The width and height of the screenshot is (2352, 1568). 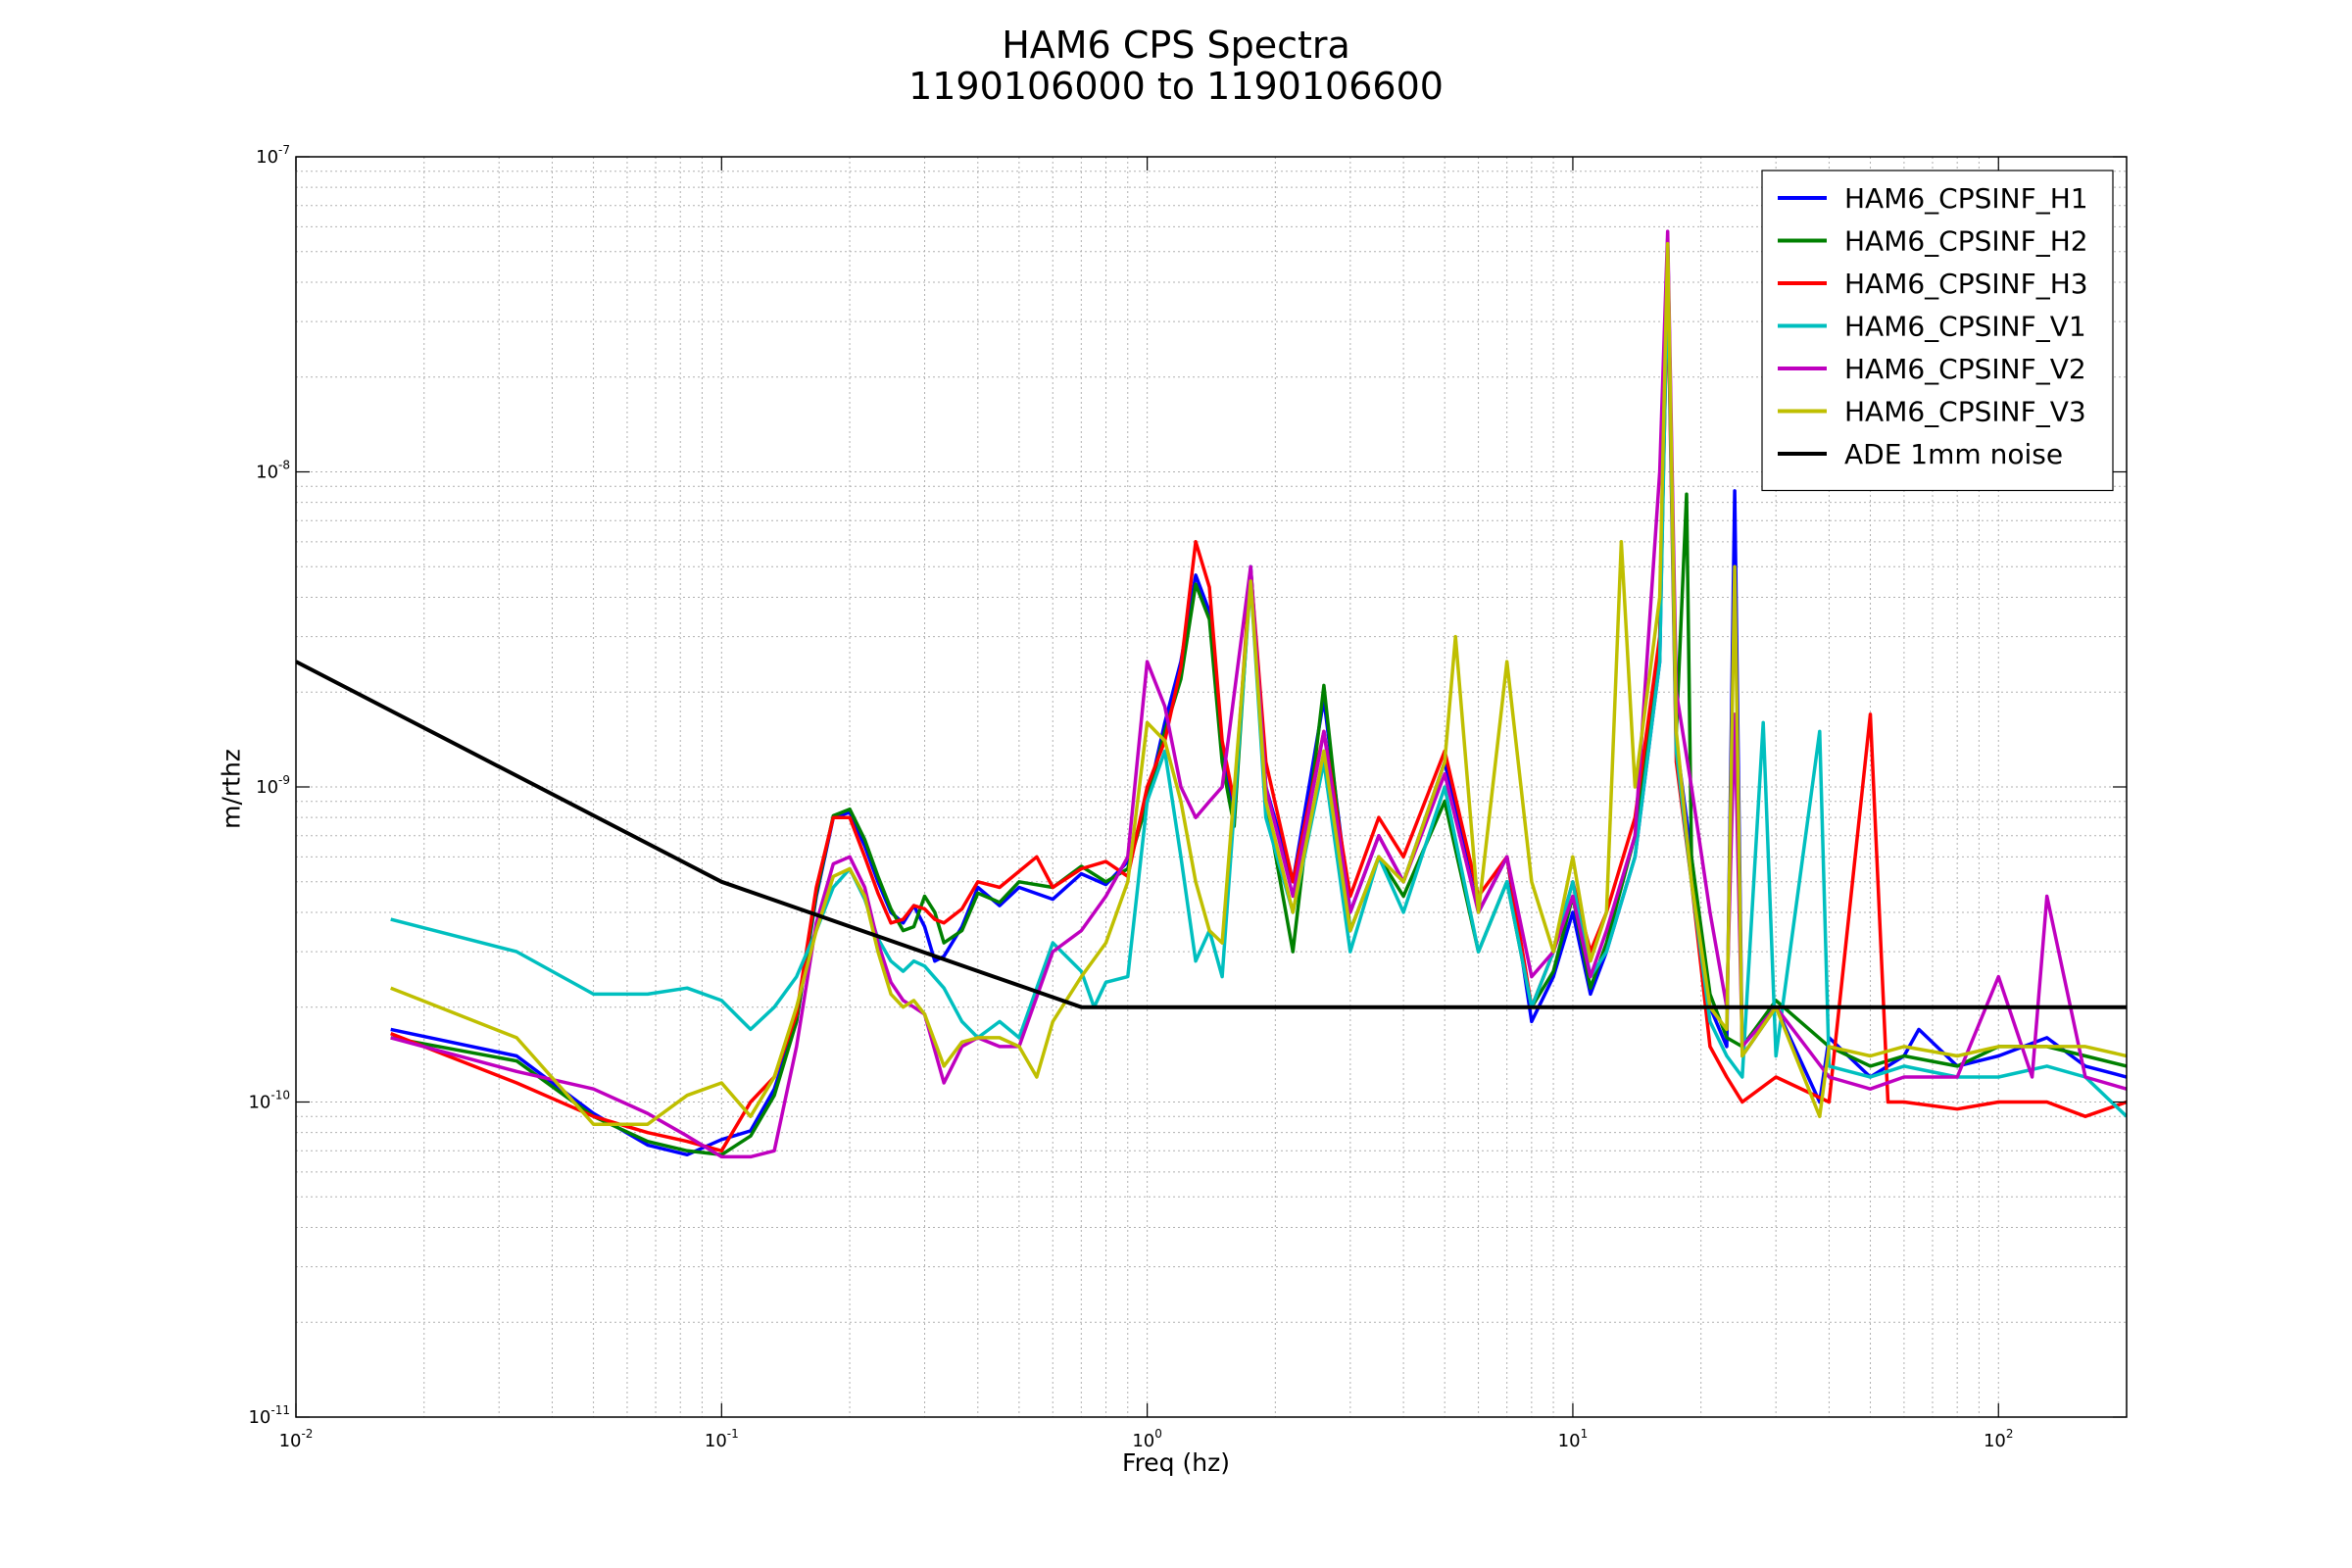 I want to click on legend-label: HAM6_CPSINF_V2, so click(x=1965, y=369).